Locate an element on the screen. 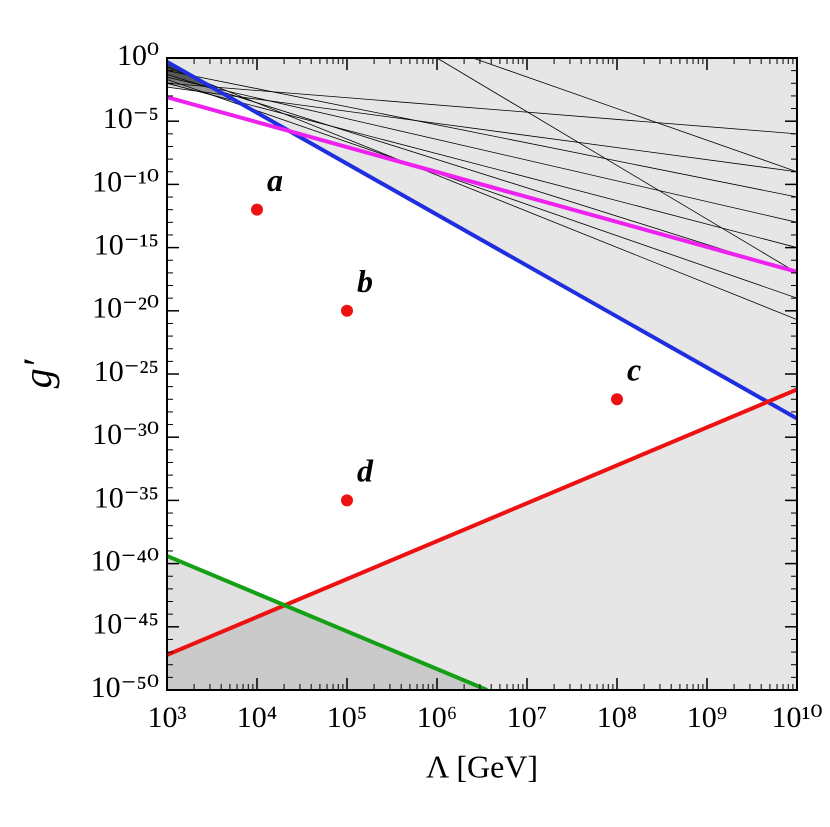  x-tick-label: 10⁴ is located at coordinates (257, 717).